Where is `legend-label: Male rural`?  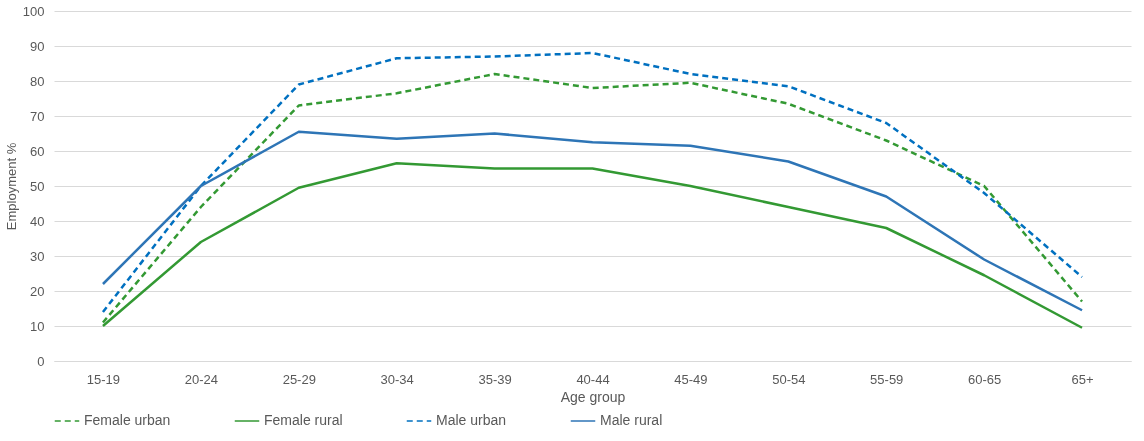
legend-label: Male rural is located at coordinates (631, 420).